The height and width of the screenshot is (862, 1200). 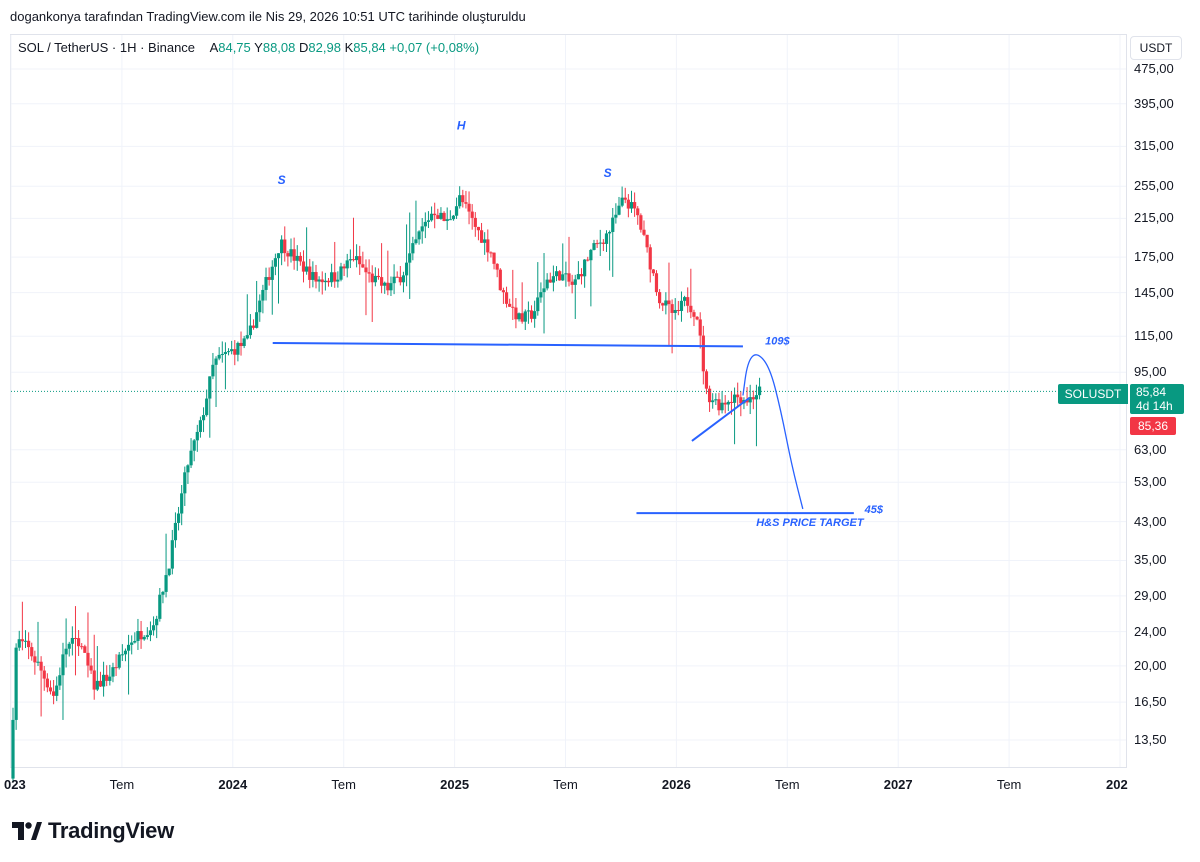 What do you see at coordinates (1154, 146) in the screenshot?
I see `y-tick-label: 315,00` at bounding box center [1154, 146].